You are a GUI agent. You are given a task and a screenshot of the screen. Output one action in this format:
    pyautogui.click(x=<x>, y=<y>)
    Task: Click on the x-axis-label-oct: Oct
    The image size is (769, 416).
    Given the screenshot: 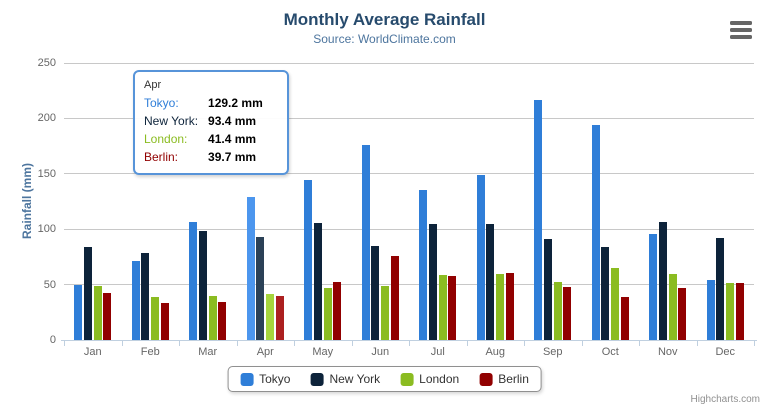 What is the action you would take?
    pyautogui.click(x=610, y=352)
    